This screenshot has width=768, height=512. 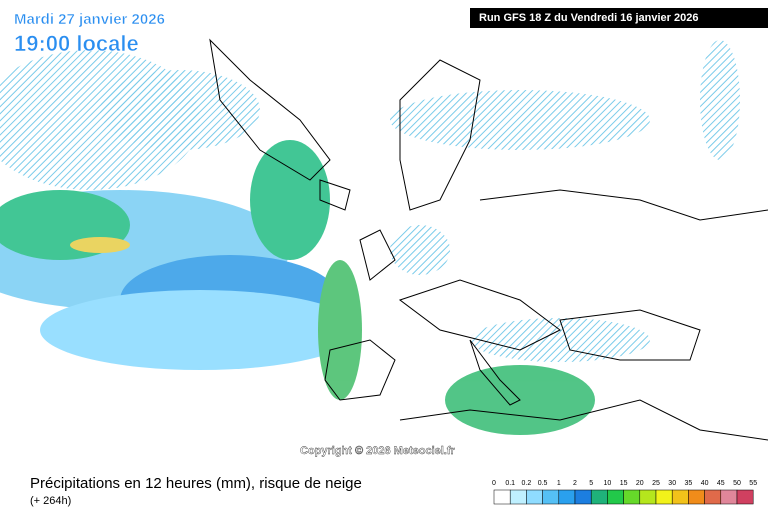 I want to click on legend-label: 35, so click(x=689, y=483).